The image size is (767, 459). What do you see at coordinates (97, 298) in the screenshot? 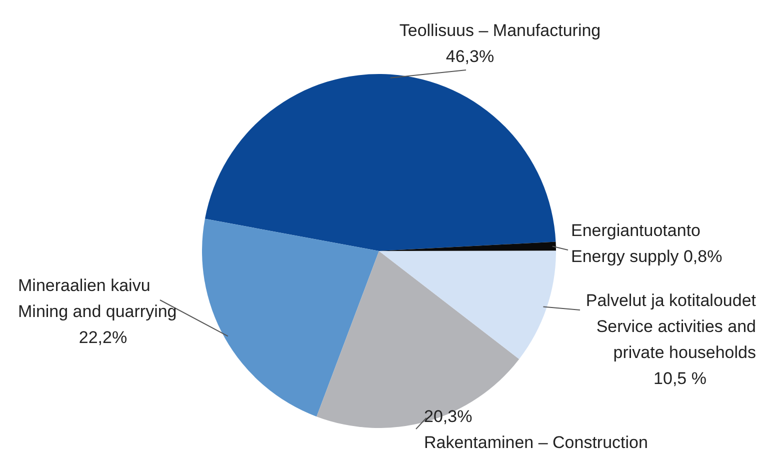
I see `slice-label: Mineraalien kaivu Mining and quarrying` at bounding box center [97, 298].